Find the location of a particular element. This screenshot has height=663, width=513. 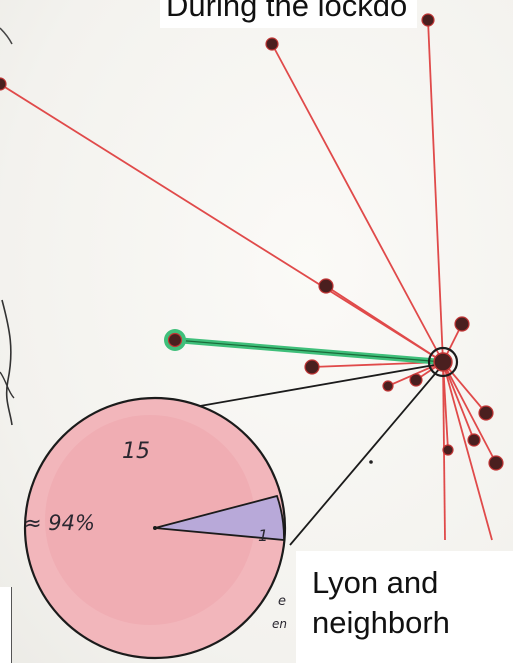

pie-minor-count: 1 is located at coordinates (263, 535).